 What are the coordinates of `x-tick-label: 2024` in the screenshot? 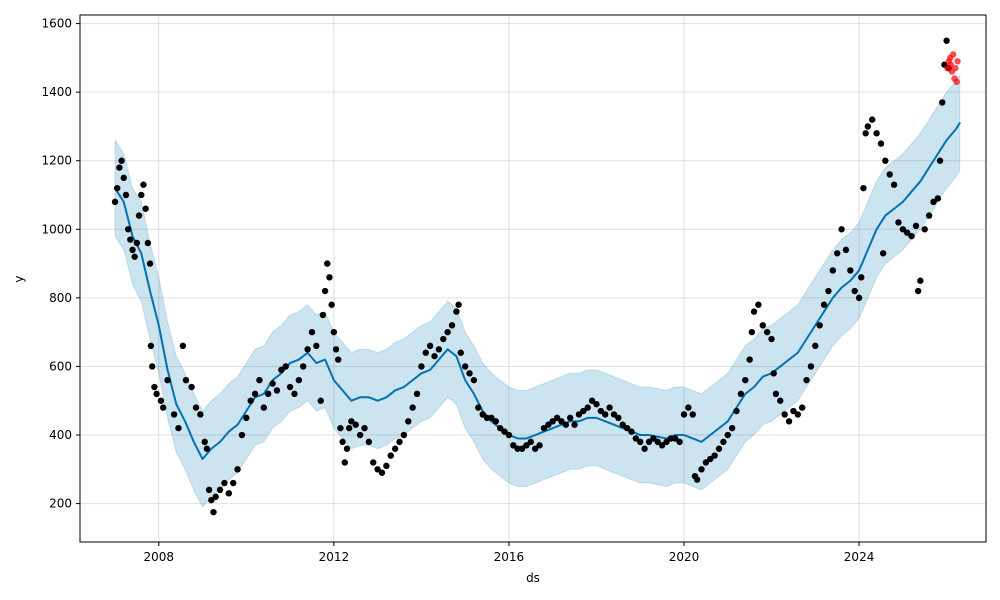 It's located at (859, 557).